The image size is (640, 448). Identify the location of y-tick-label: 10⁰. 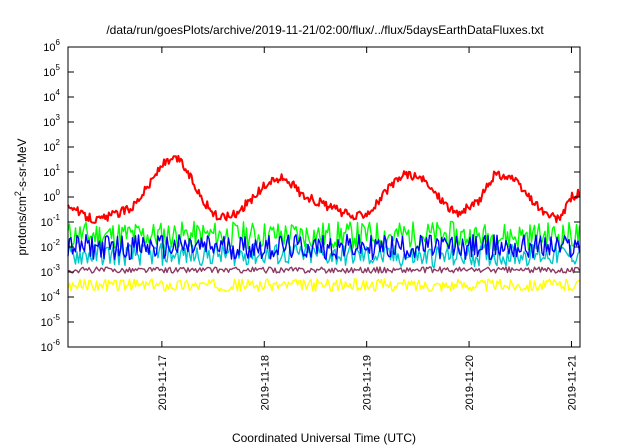
(51, 196).